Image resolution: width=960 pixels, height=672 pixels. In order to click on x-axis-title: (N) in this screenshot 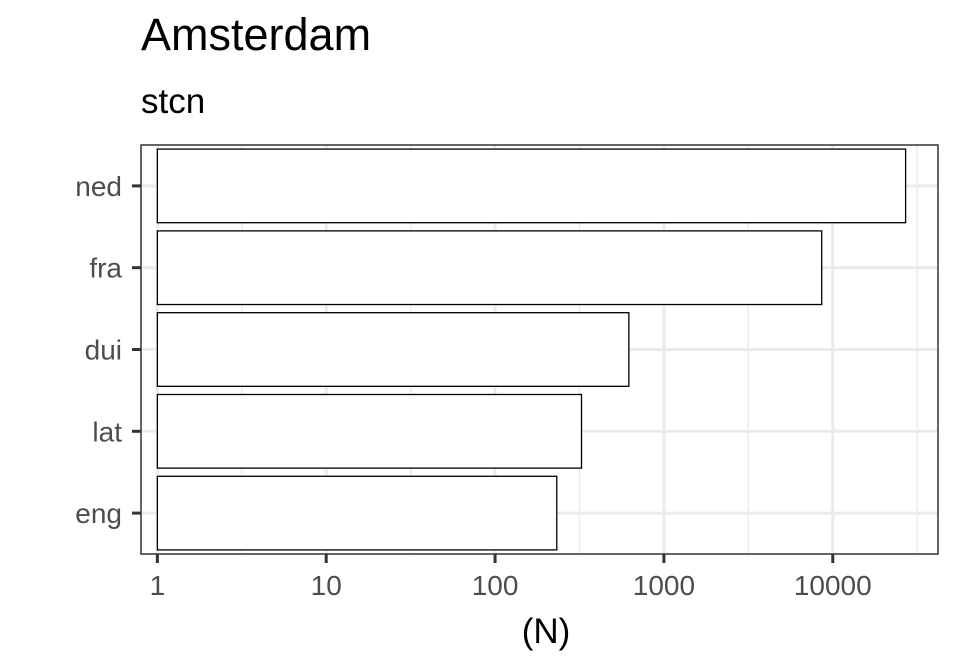, I will do `click(546, 631)`.